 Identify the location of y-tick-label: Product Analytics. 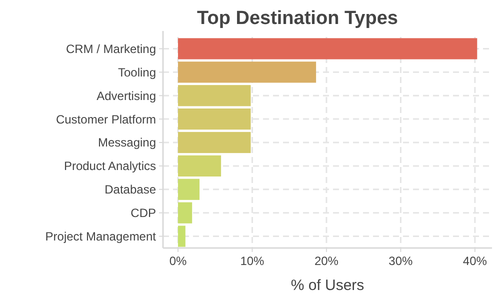
(110, 166).